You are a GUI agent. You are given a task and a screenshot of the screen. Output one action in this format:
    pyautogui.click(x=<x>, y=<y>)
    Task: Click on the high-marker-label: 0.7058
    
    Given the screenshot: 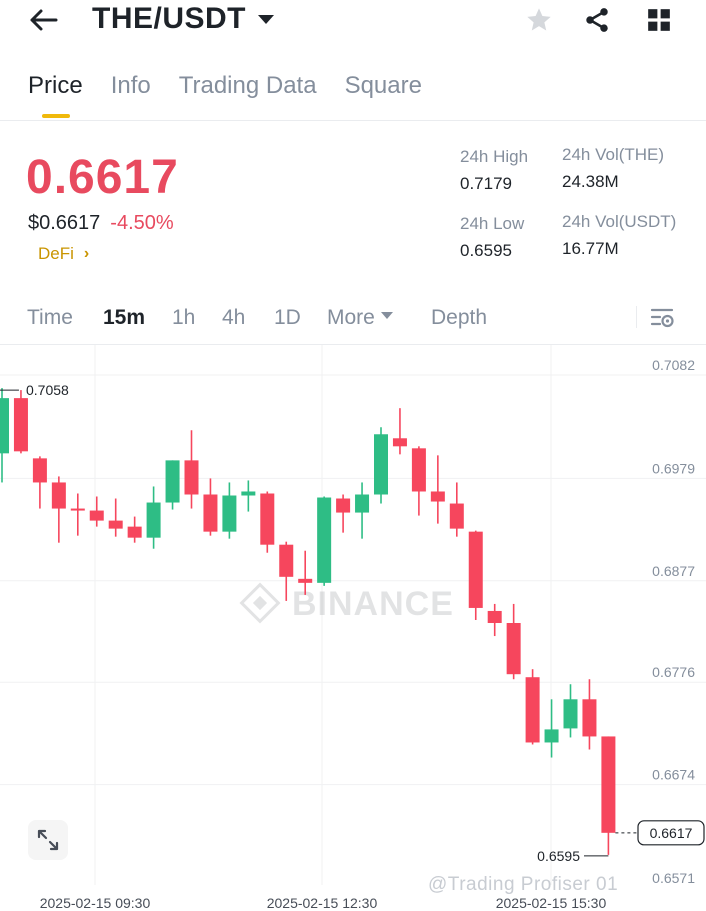 What is the action you would take?
    pyautogui.click(x=47, y=390)
    